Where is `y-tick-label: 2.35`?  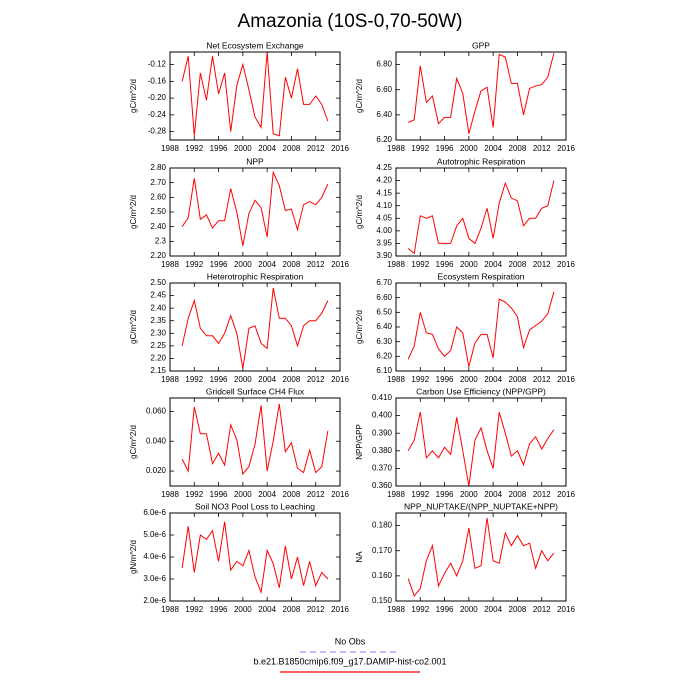
y-tick-label: 2.35 is located at coordinates (158, 320).